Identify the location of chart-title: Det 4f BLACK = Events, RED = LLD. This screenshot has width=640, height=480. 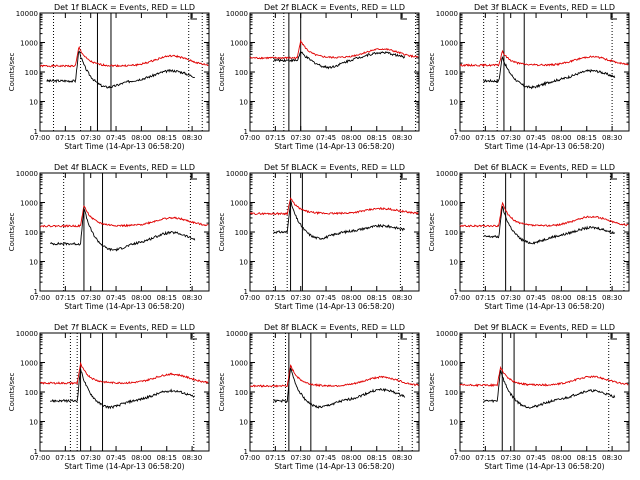
(124, 167).